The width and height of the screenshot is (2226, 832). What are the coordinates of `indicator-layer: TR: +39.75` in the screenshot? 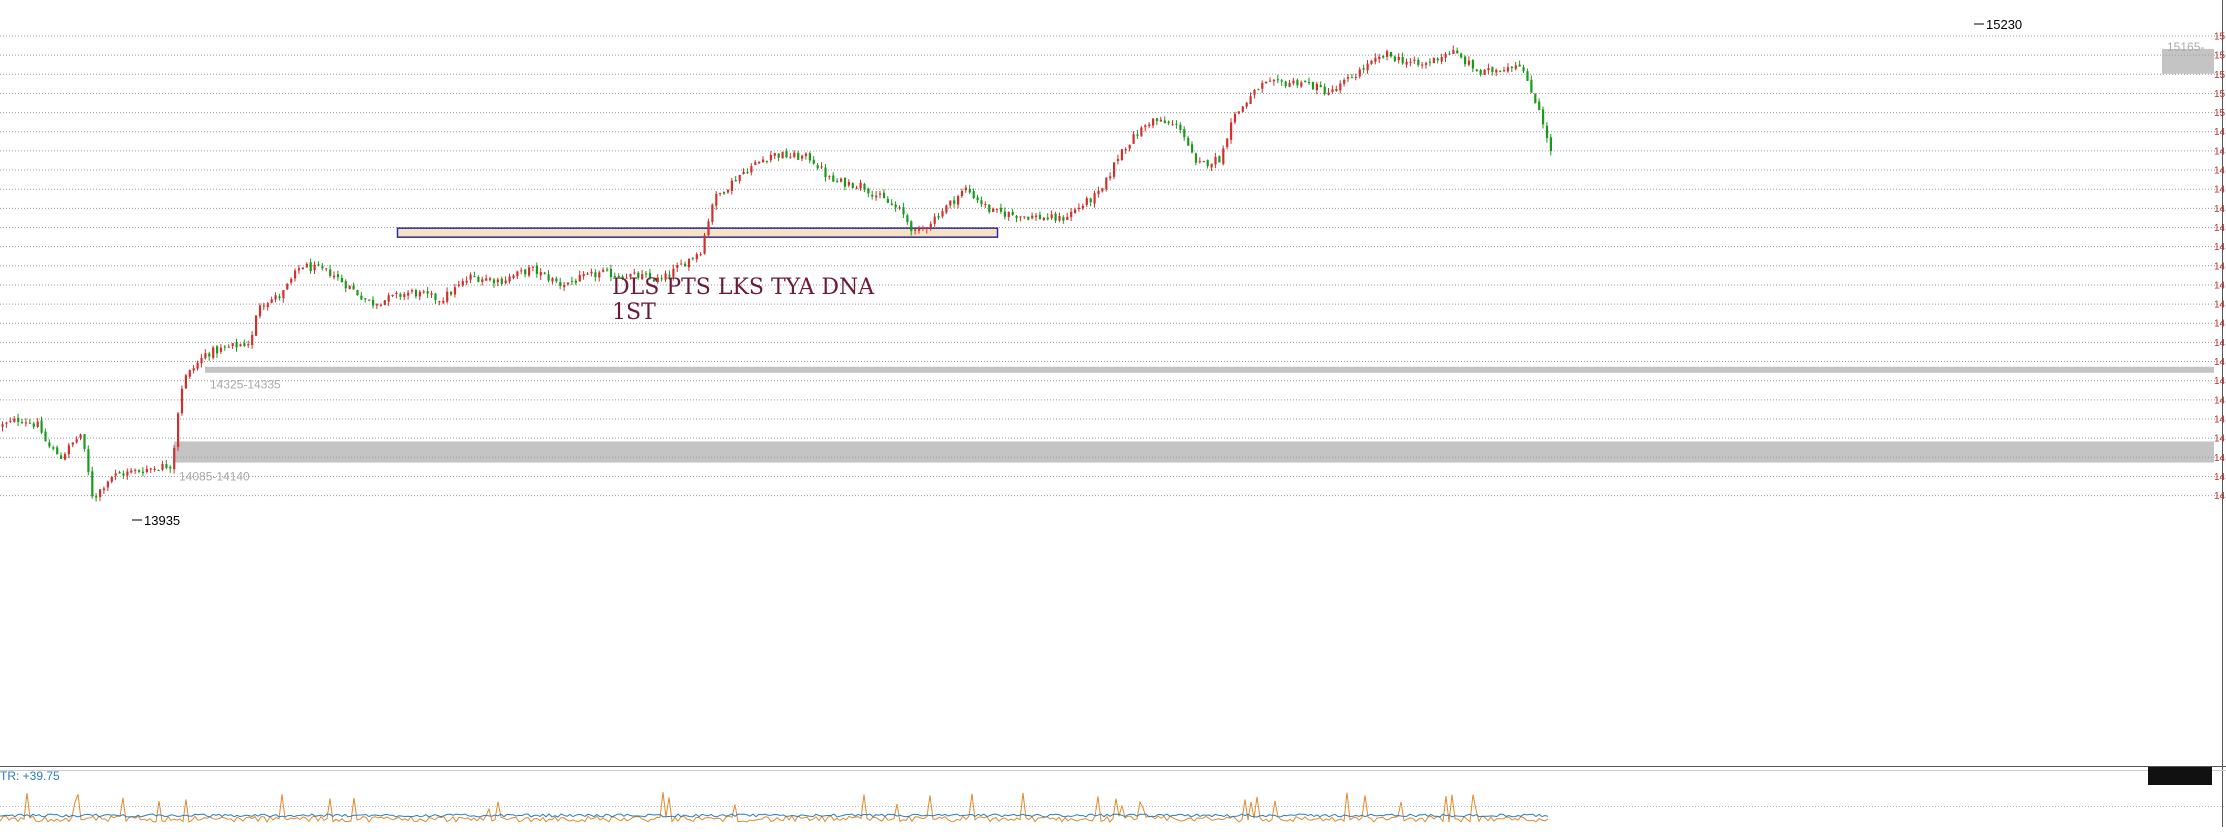 It's located at (1113, 795).